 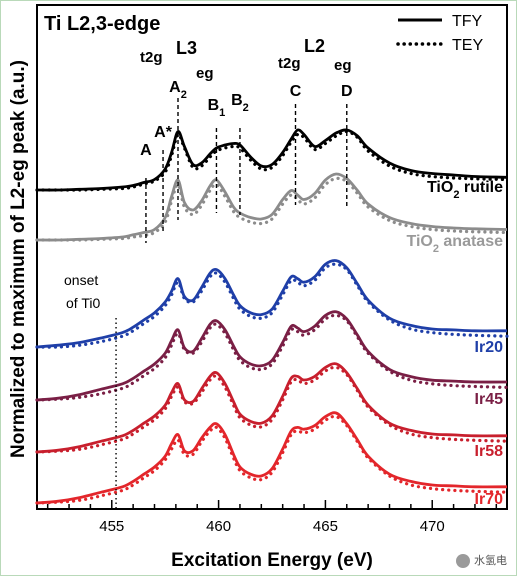 What do you see at coordinates (272, 458) in the screenshot?
I see `series-ir70-tfy-line` at bounding box center [272, 458].